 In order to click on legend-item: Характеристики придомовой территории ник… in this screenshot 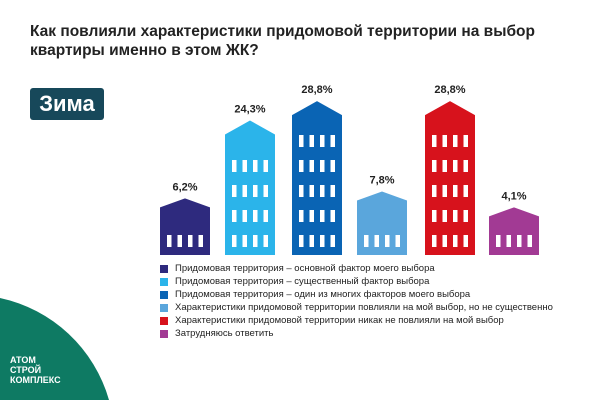, I will do `click(356, 320)`.